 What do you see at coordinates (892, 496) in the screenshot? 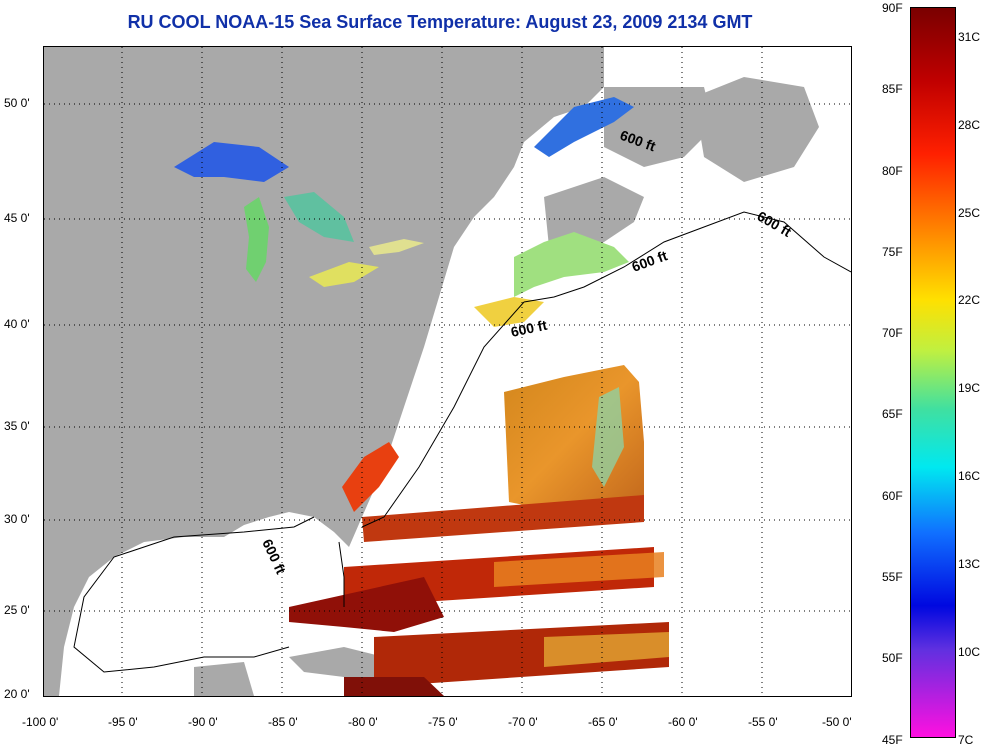
I see `cb-f-60: 60F` at bounding box center [892, 496].